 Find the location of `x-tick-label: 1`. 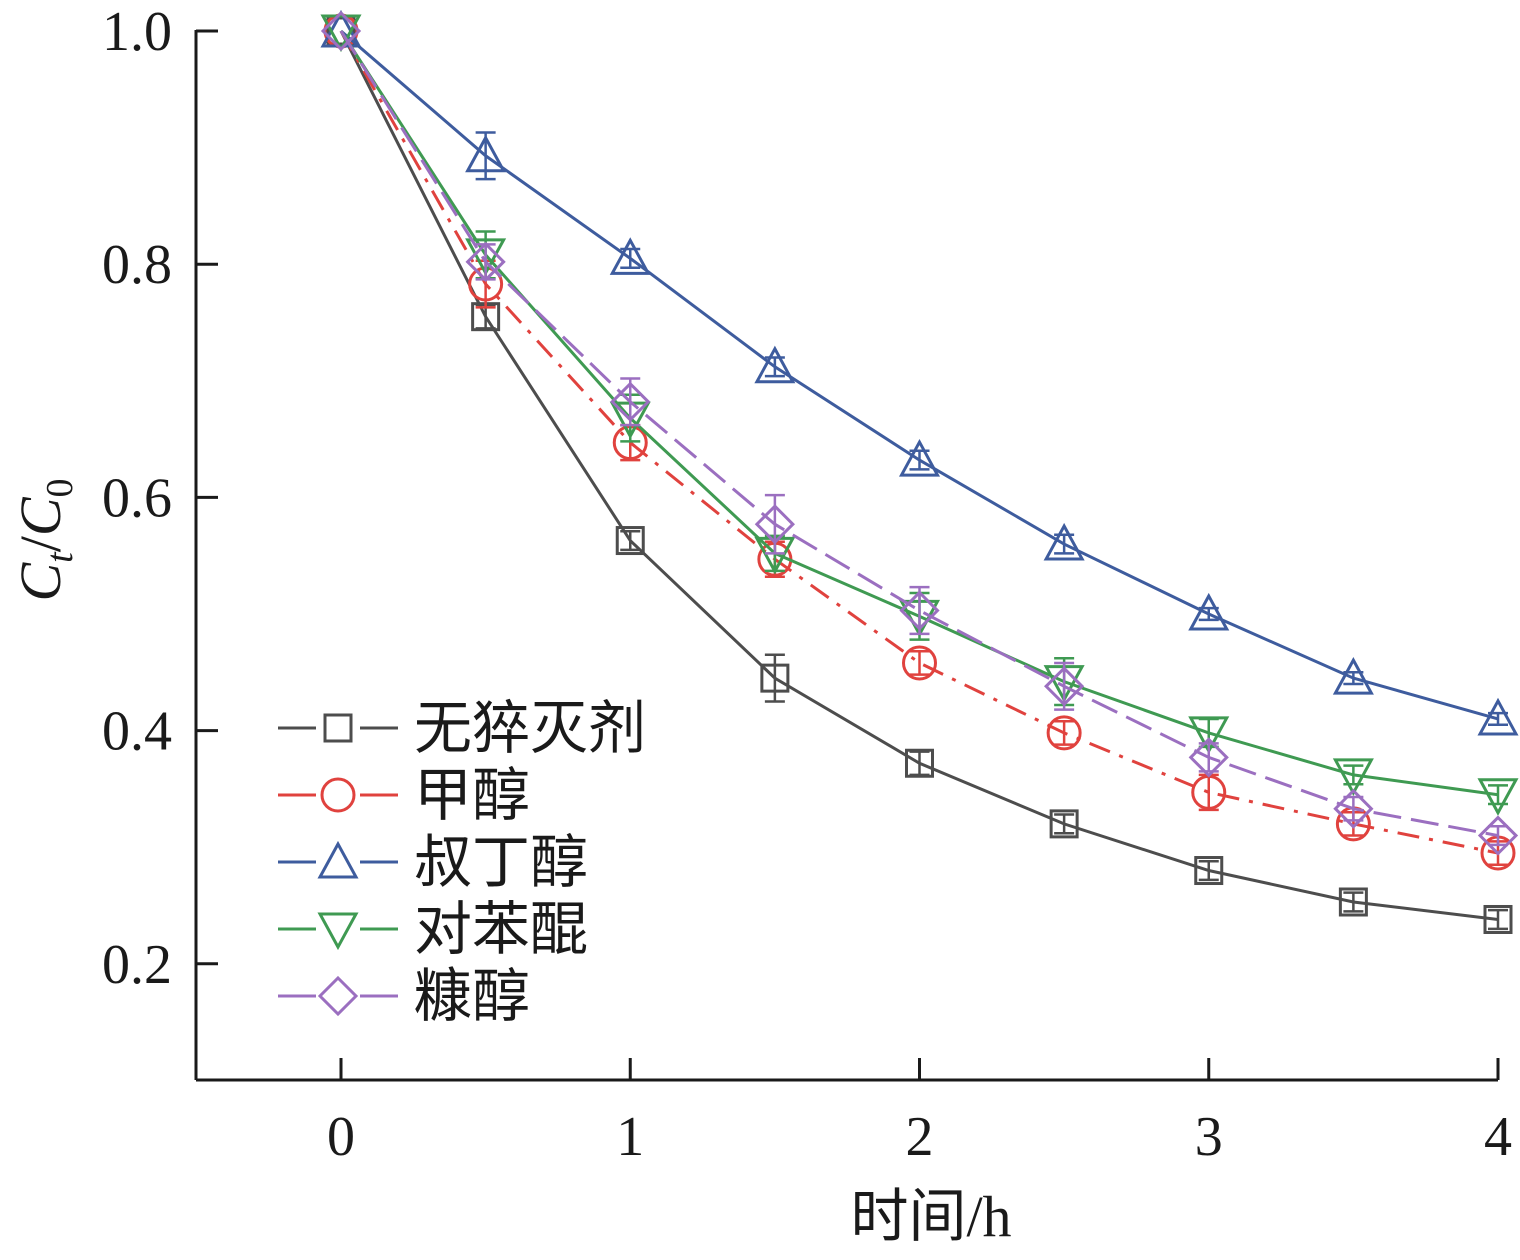

x-tick-label: 1 is located at coordinates (630, 1137).